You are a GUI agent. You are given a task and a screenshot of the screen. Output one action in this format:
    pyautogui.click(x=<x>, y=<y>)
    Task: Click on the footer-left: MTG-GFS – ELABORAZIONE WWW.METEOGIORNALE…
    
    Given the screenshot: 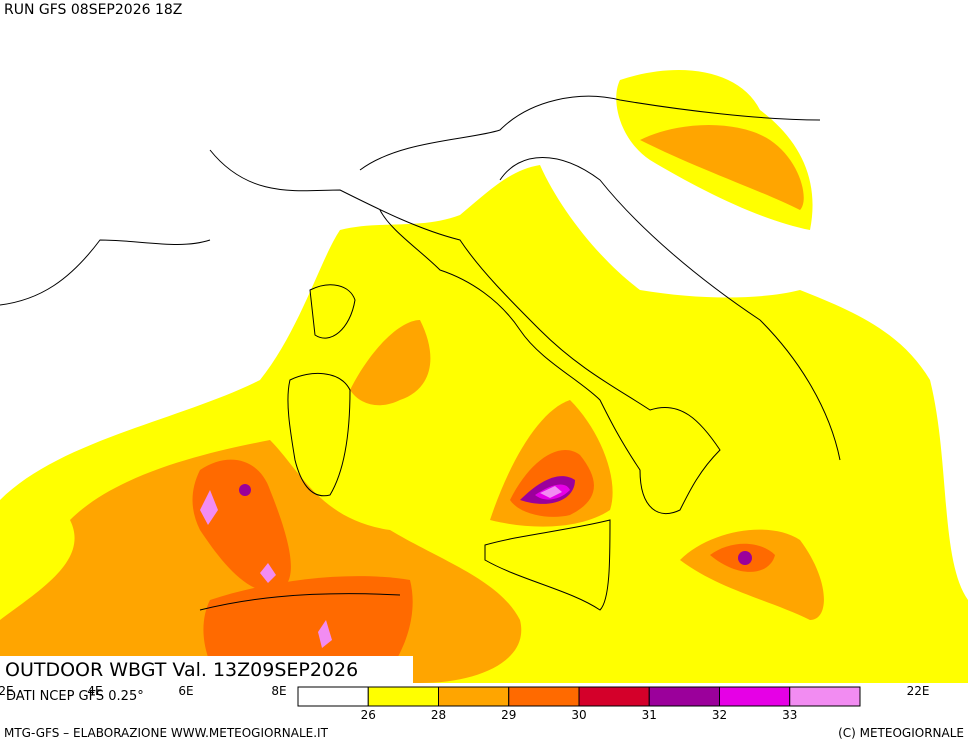 What is the action you would take?
    pyautogui.click(x=166, y=733)
    